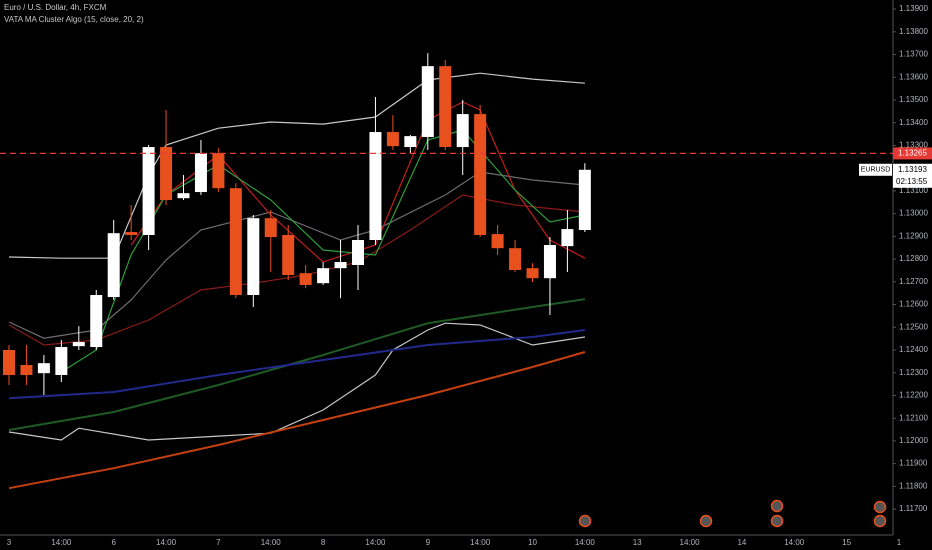  I want to click on y-tick-label: 1.12200, so click(913, 395).